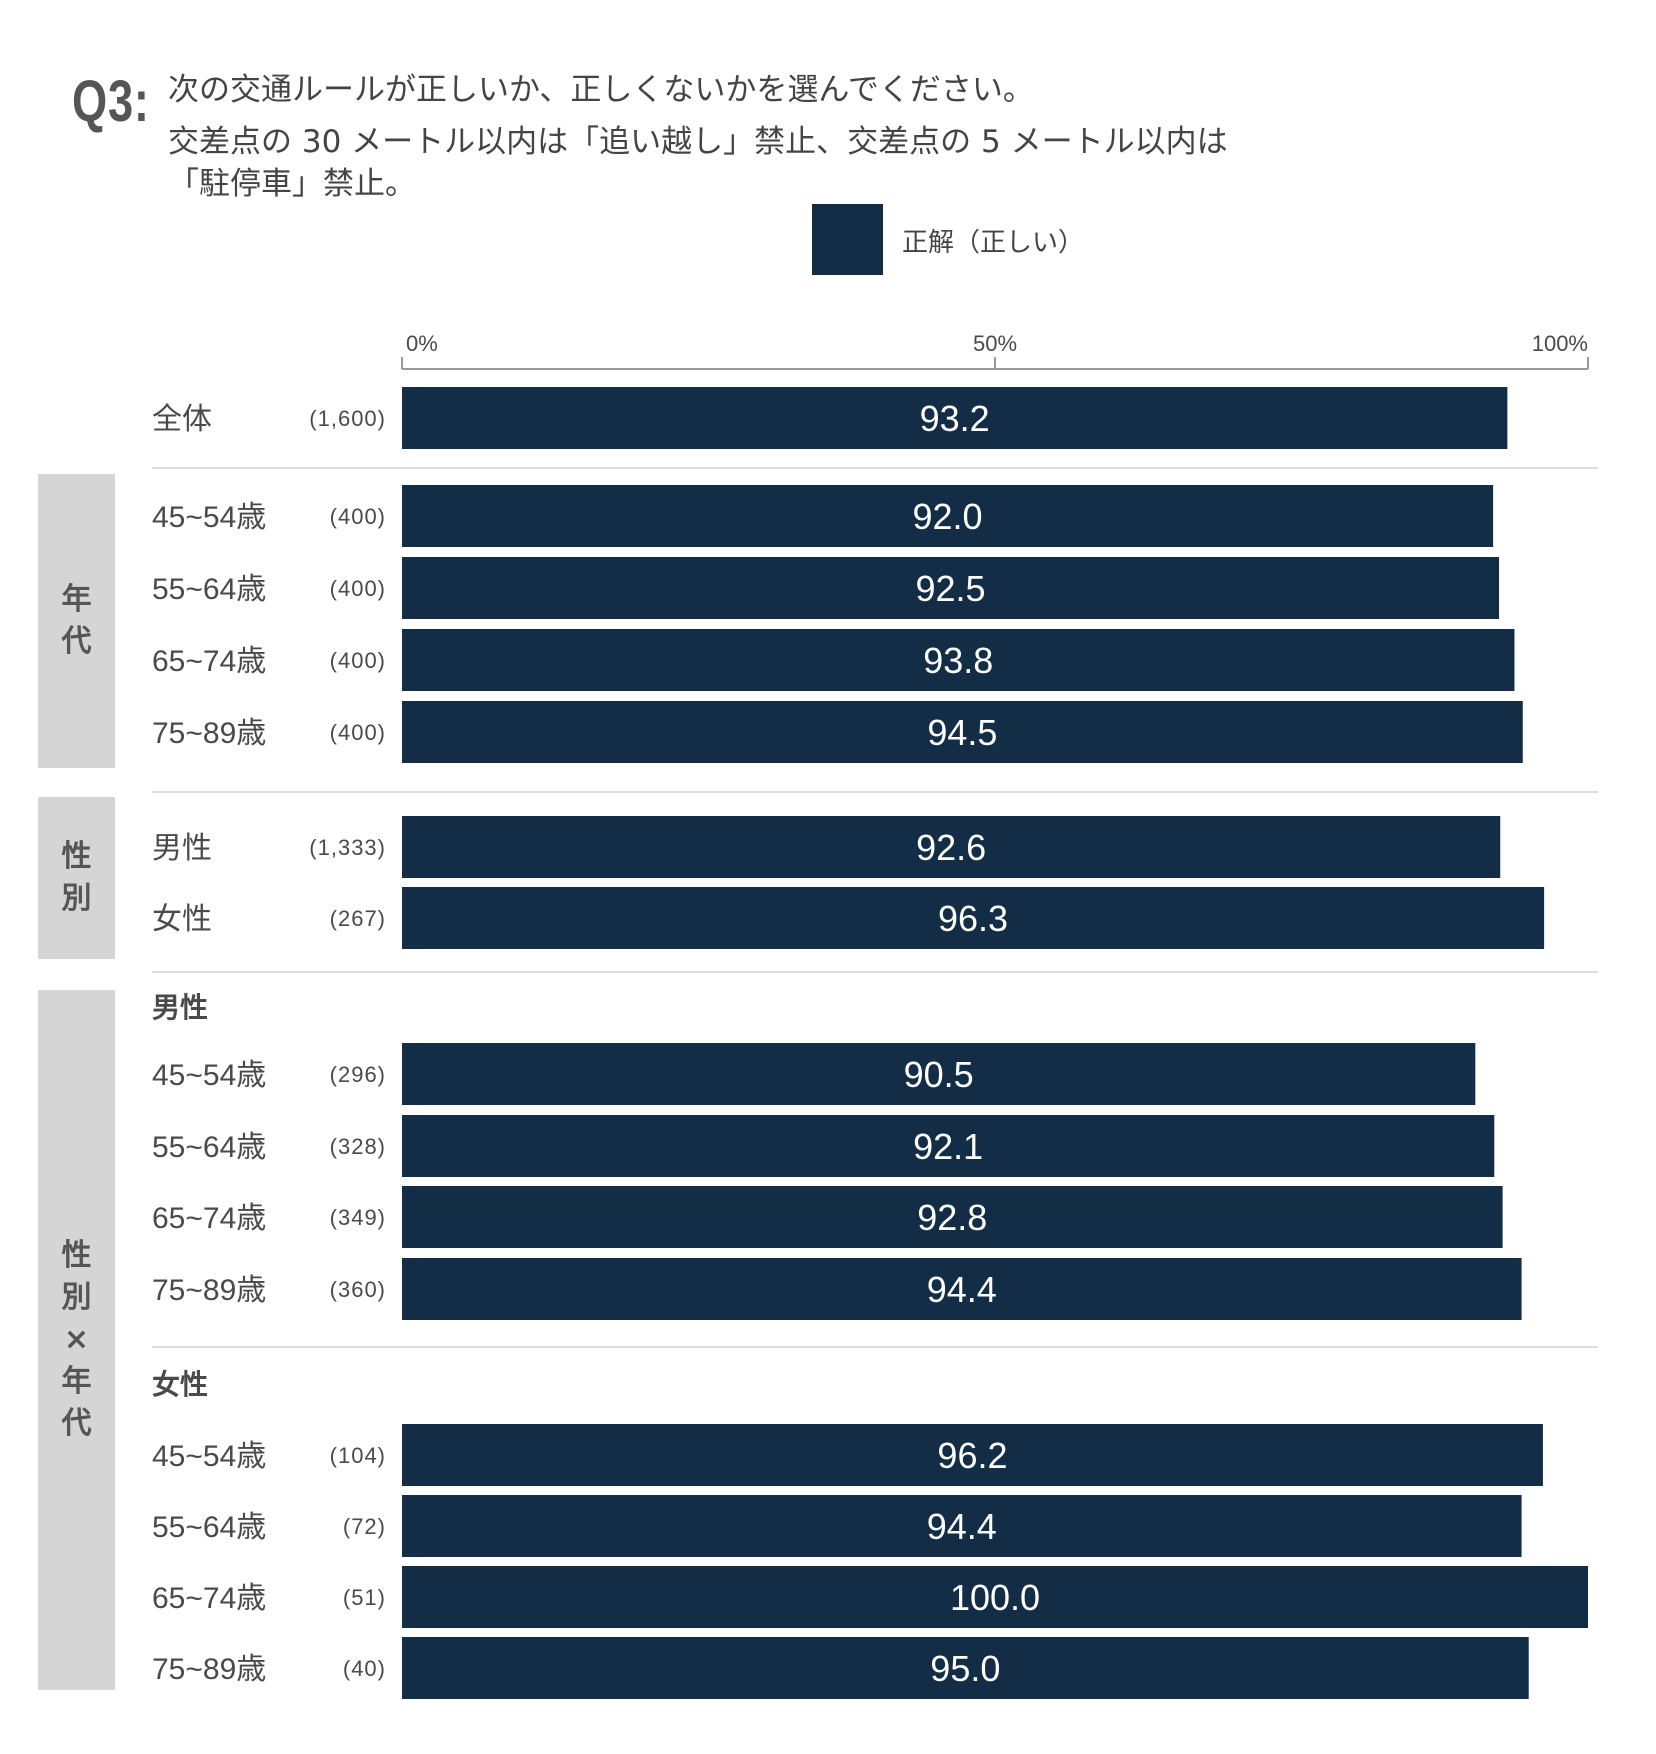  Describe the element at coordinates (995, 343) in the screenshot. I see `x-tick-label: 50%` at that location.